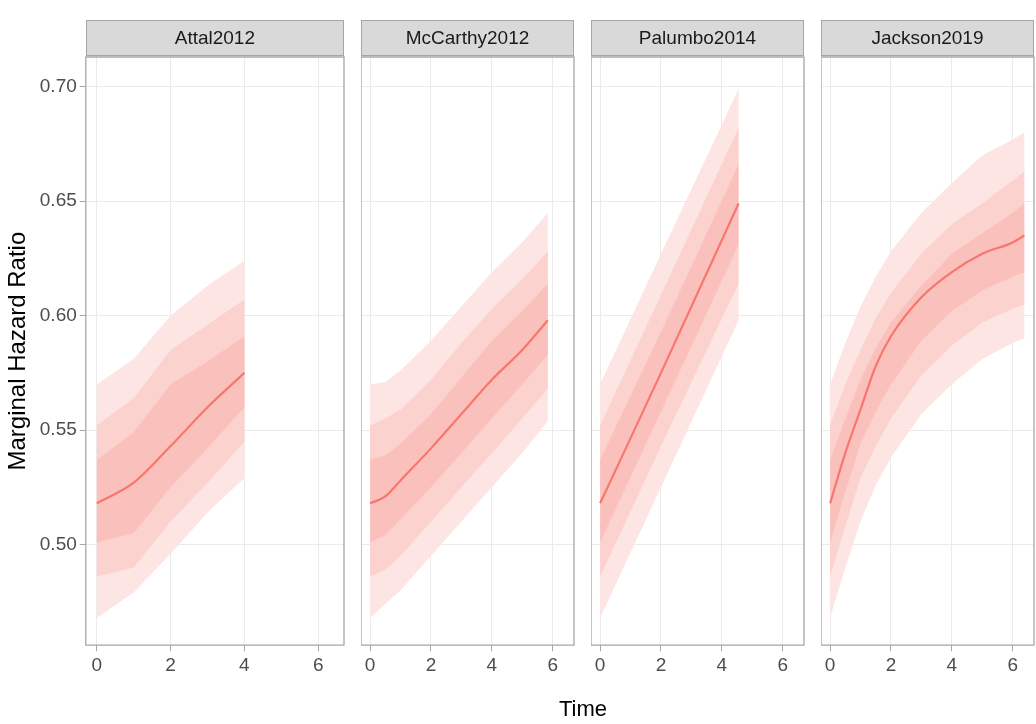 The width and height of the screenshot is (1036, 724). I want to click on line-series, so click(170, 438).